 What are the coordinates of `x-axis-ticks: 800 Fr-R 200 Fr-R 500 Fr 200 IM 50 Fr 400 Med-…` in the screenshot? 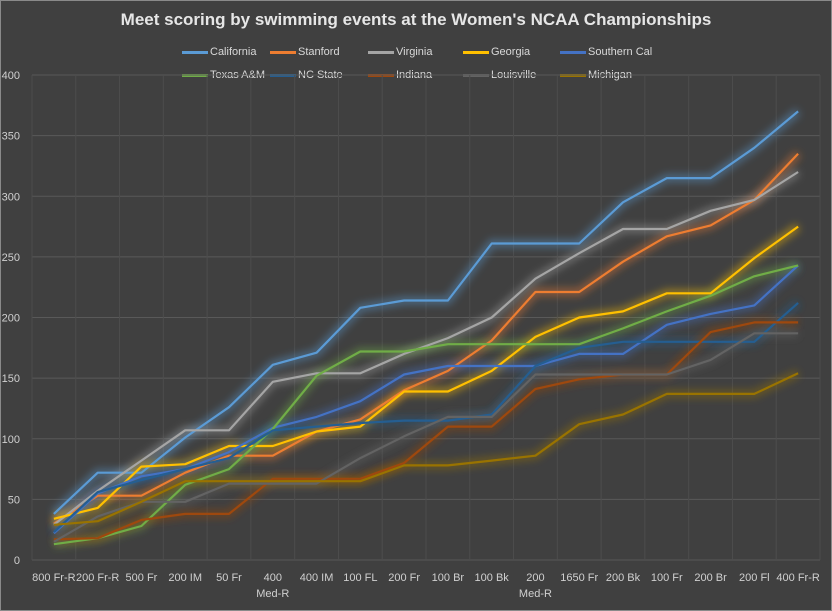 It's located at (426, 586).